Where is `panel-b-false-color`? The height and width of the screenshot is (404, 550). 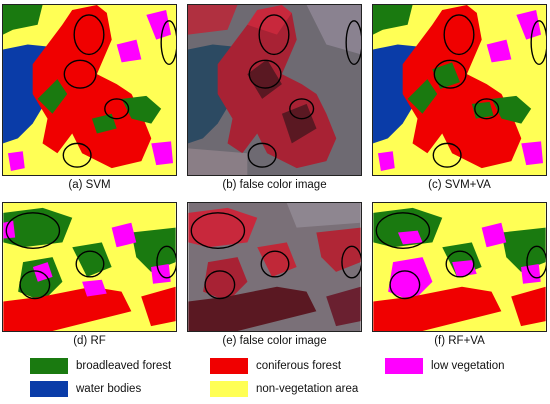
panel-b-false-color is located at coordinates (274, 90).